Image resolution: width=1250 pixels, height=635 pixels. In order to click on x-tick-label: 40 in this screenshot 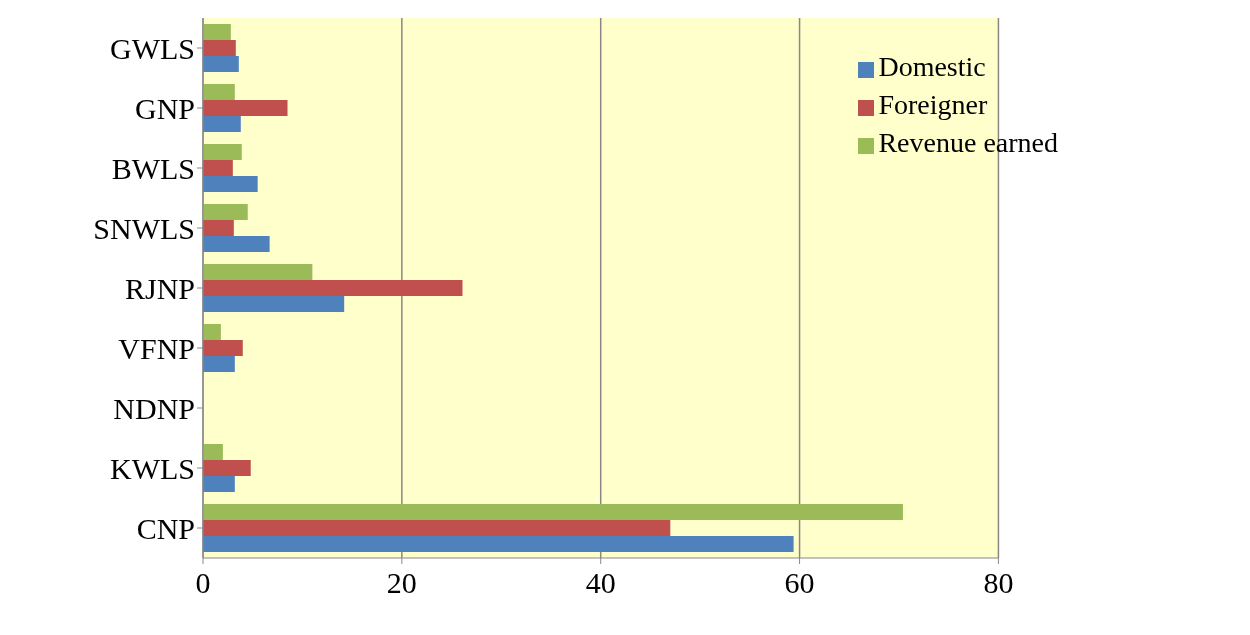, I will do `click(600, 583)`.